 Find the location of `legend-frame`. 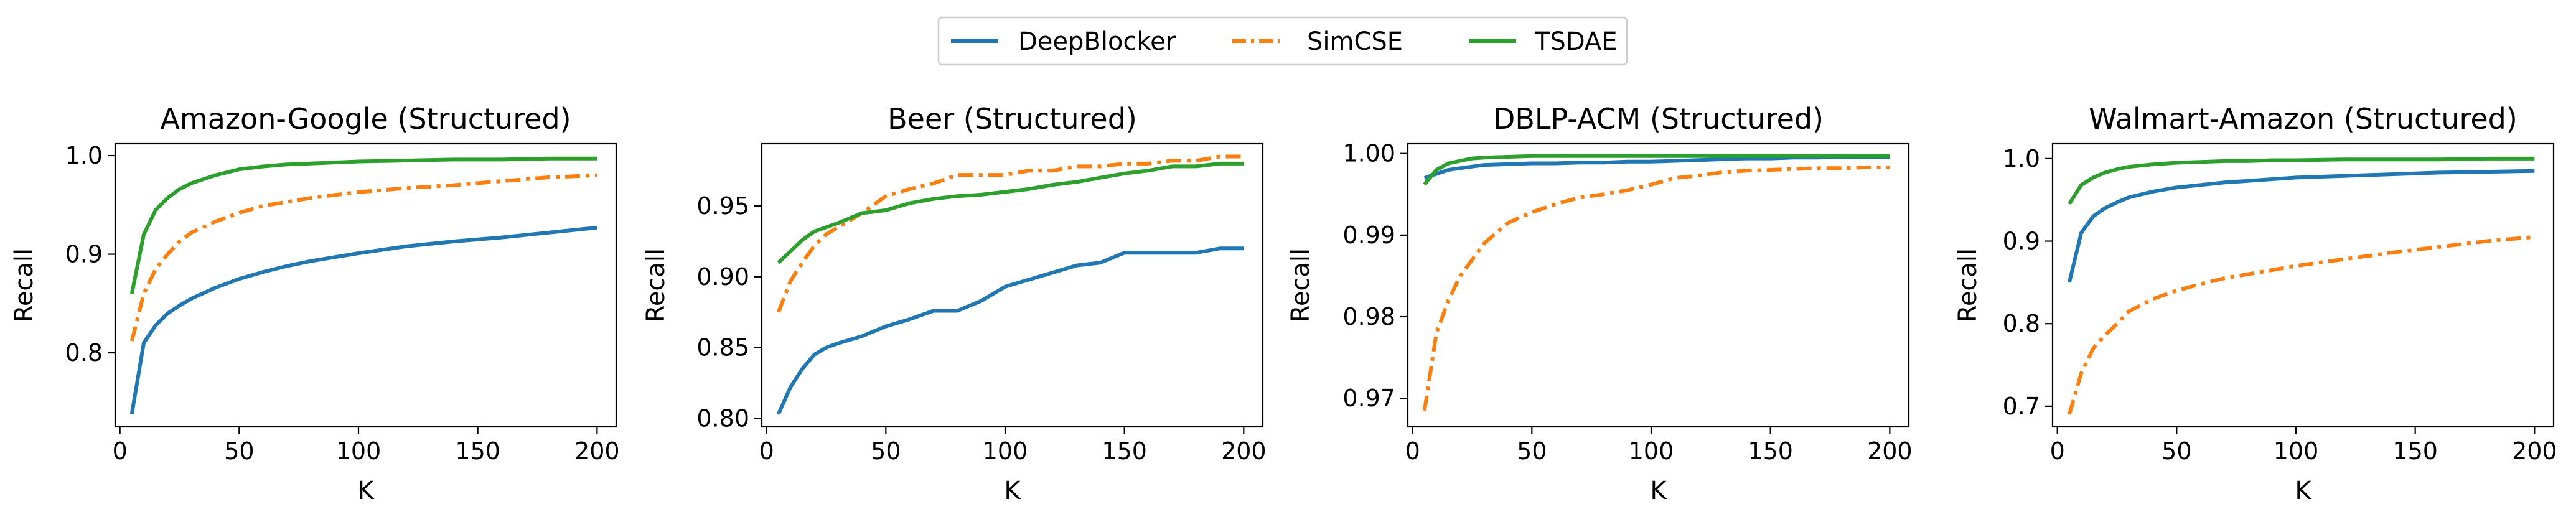

legend-frame is located at coordinates (1282, 41).